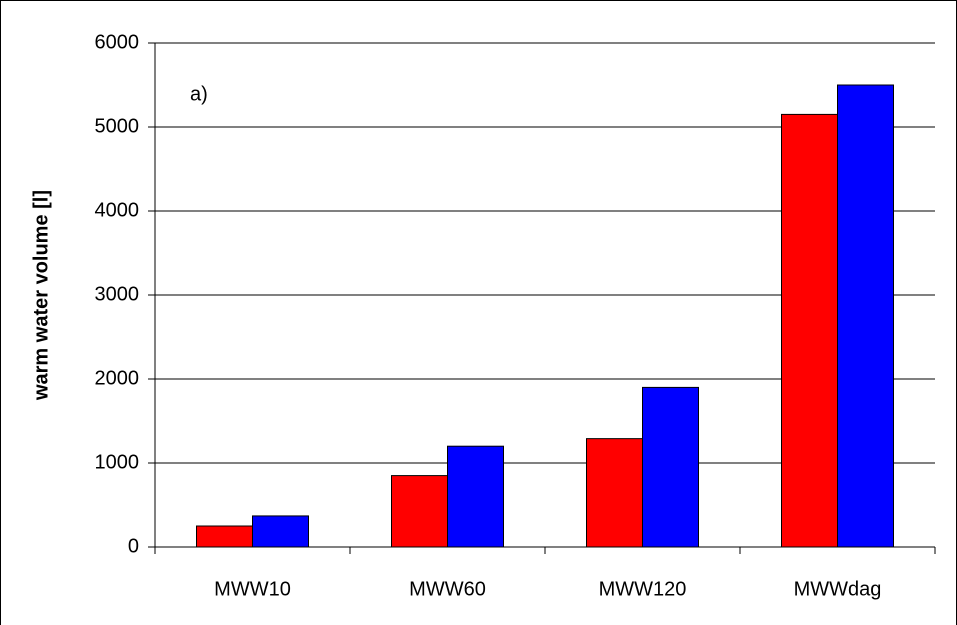 The width and height of the screenshot is (957, 625). I want to click on y-tick-label: 0, so click(133, 546).